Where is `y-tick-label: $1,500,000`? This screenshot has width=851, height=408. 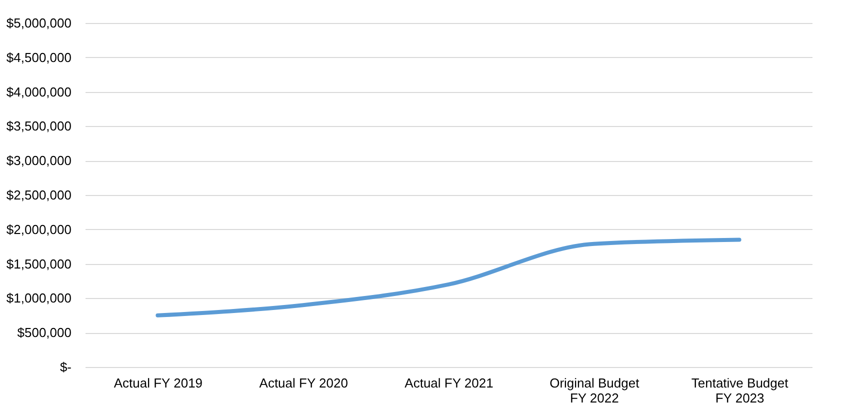
y-tick-label: $1,500,000 is located at coordinates (39, 264).